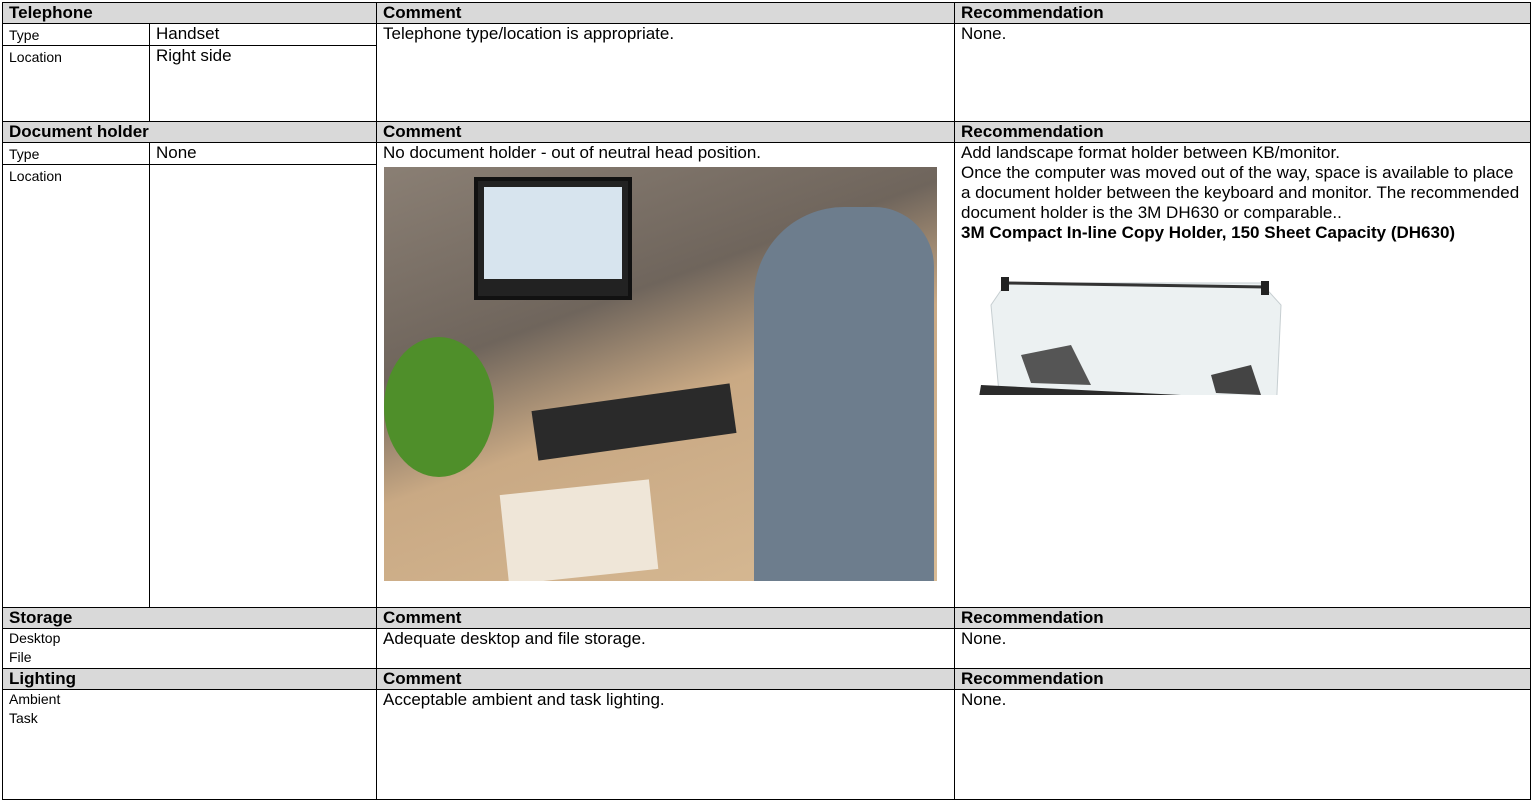  What do you see at coordinates (524, 700) in the screenshot?
I see `comment: Acceptable ambient and task lighting.` at bounding box center [524, 700].